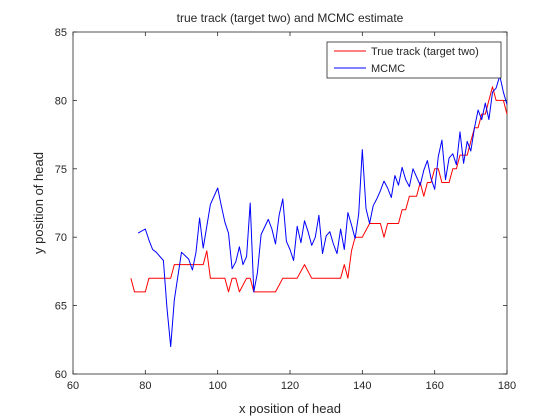 The width and height of the screenshot is (560, 420). What do you see at coordinates (507, 386) in the screenshot?
I see `x-tick-label: 180` at bounding box center [507, 386].